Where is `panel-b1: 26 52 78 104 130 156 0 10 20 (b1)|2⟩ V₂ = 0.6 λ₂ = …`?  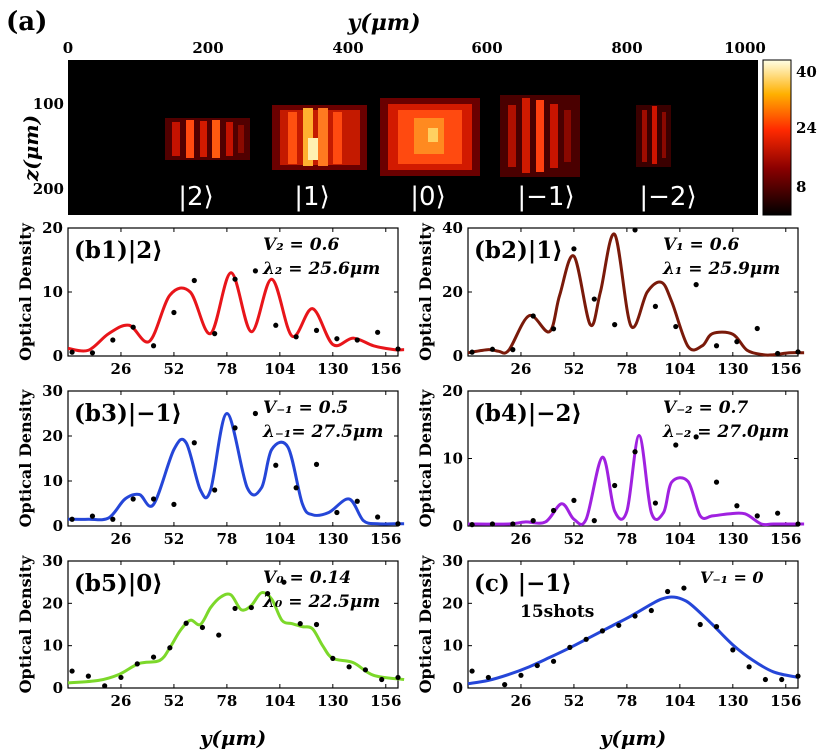 panel-b1: 26 52 78 104 130 156 0 10 20 (b1)|2⟩ V₂ = 0.6 λ₂ = … is located at coordinates (210, 298).